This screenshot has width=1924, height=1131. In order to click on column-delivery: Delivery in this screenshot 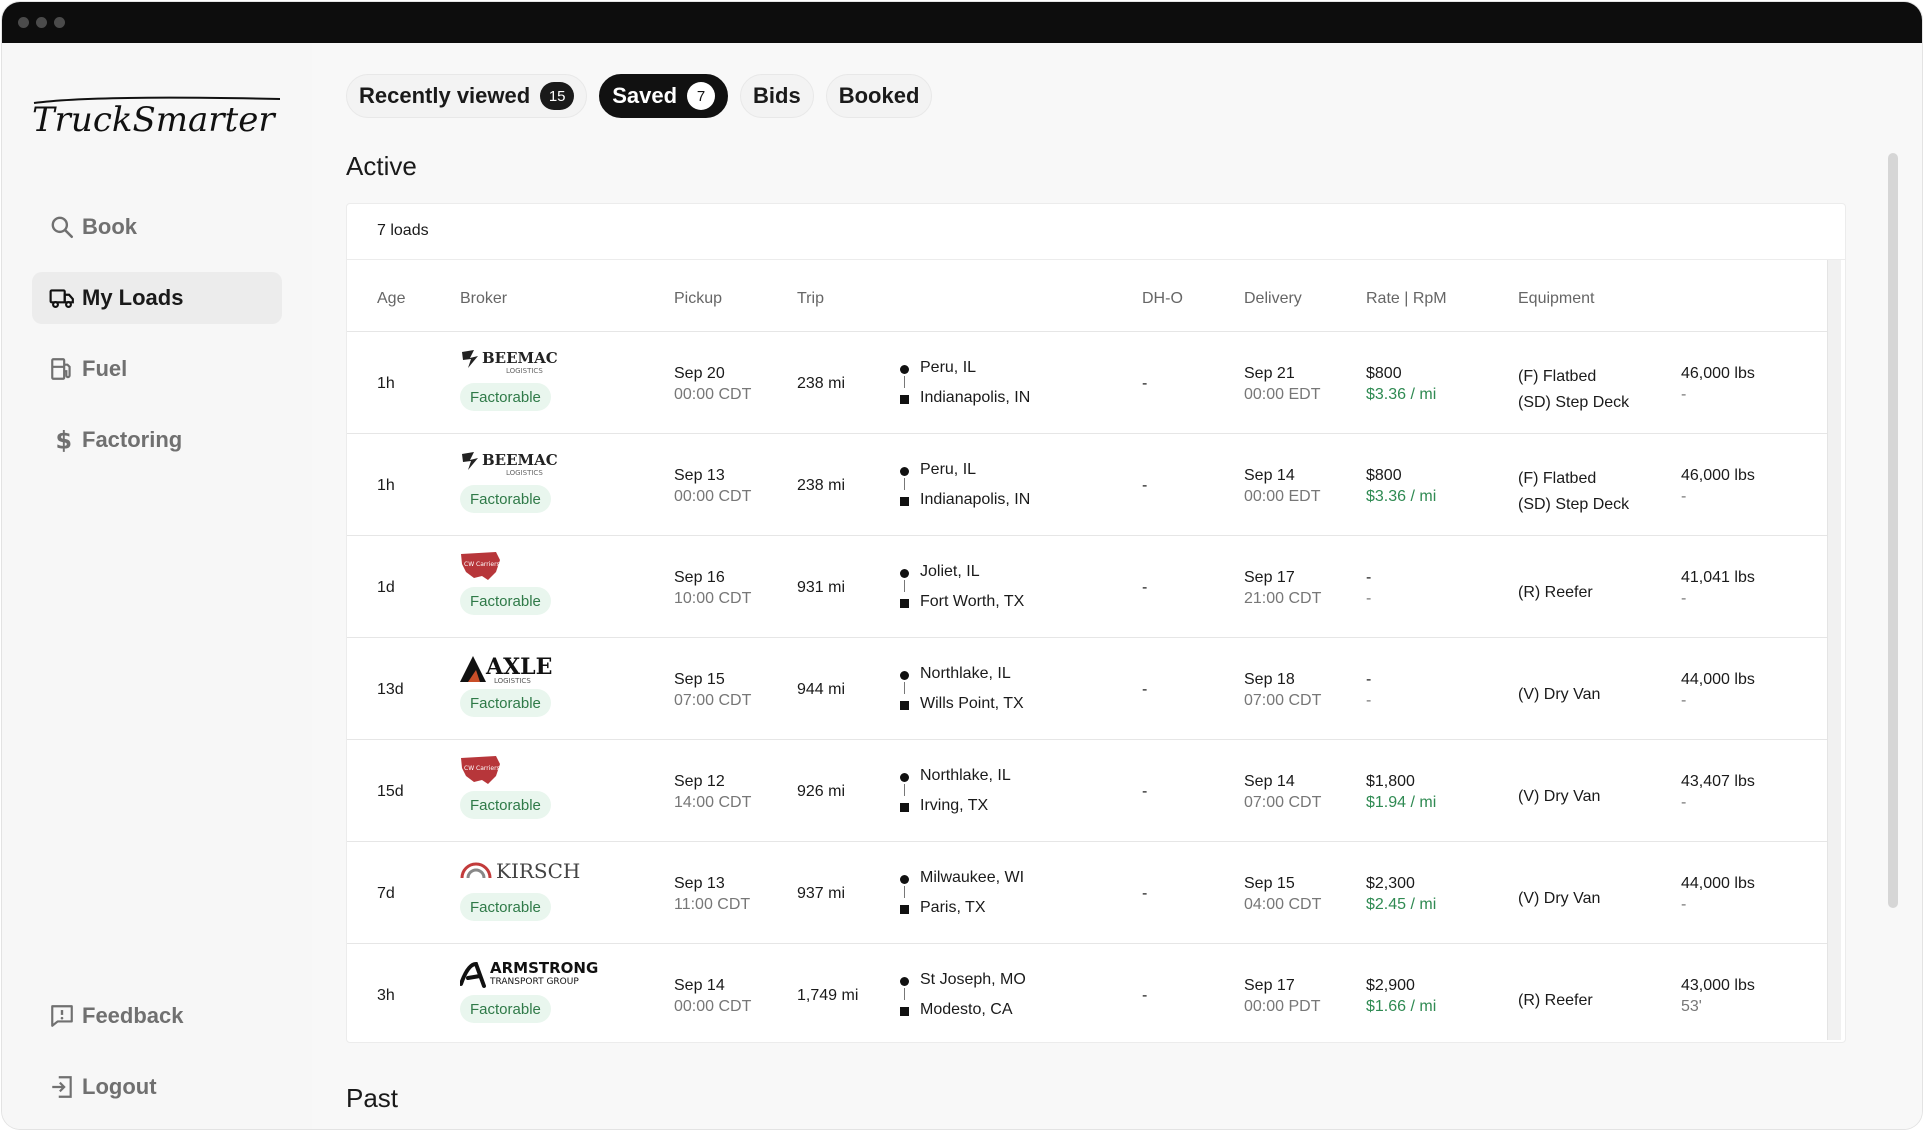, I will do `click(1273, 298)`.